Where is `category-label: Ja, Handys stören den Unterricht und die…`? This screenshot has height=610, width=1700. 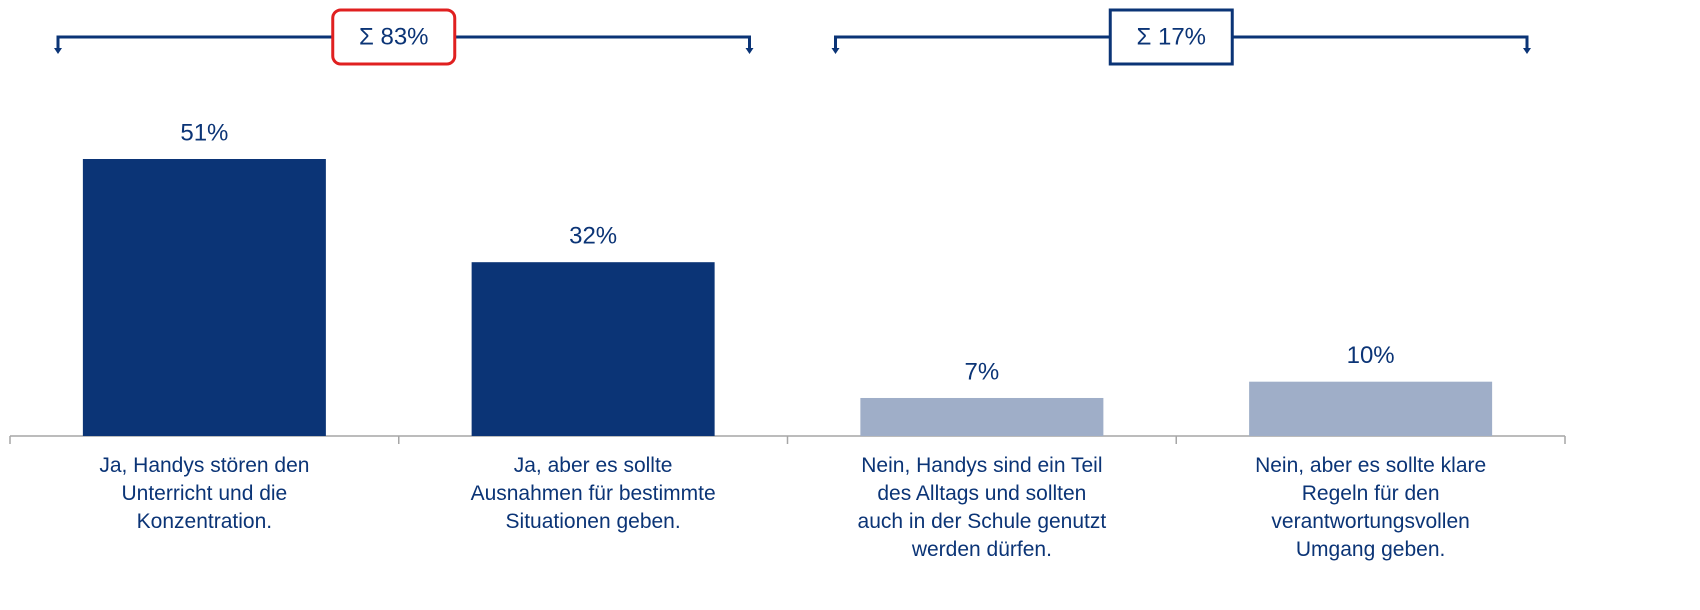 category-label: Ja, Handys stören den Unterricht und die… is located at coordinates (204, 493).